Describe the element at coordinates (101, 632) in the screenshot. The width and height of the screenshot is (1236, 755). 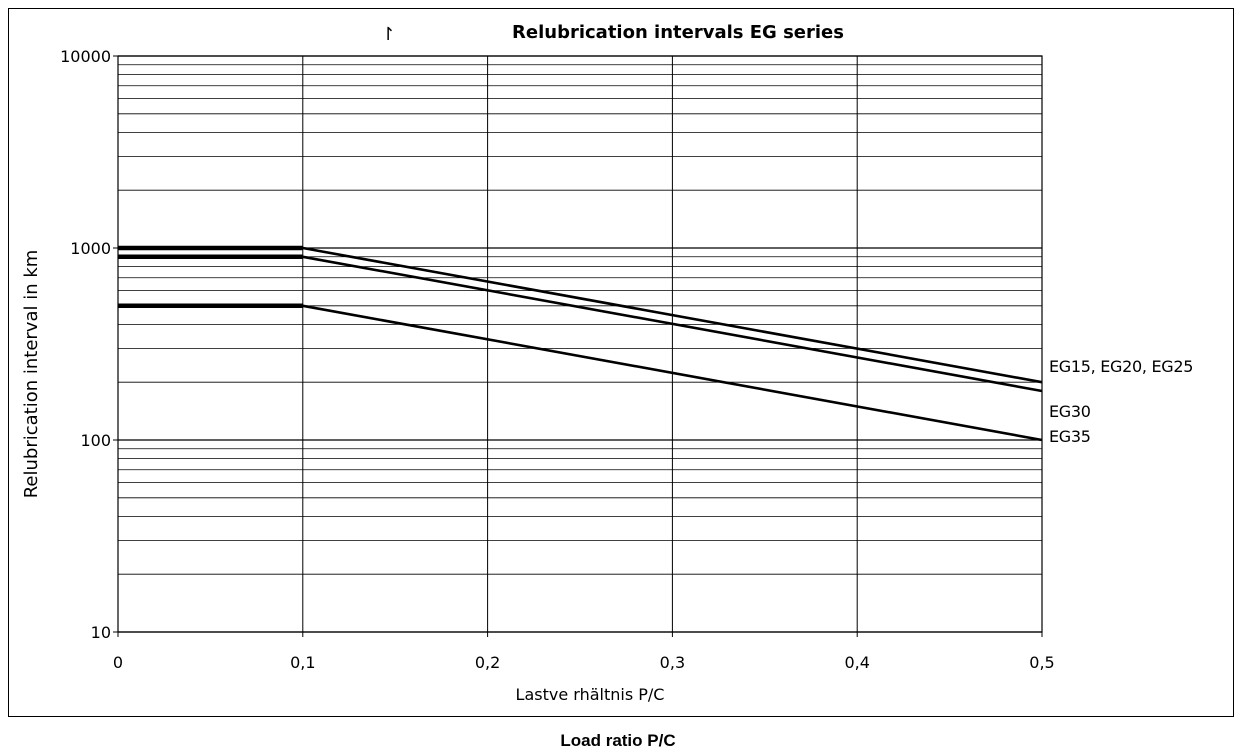
I see `y-tick-label: 10` at that location.